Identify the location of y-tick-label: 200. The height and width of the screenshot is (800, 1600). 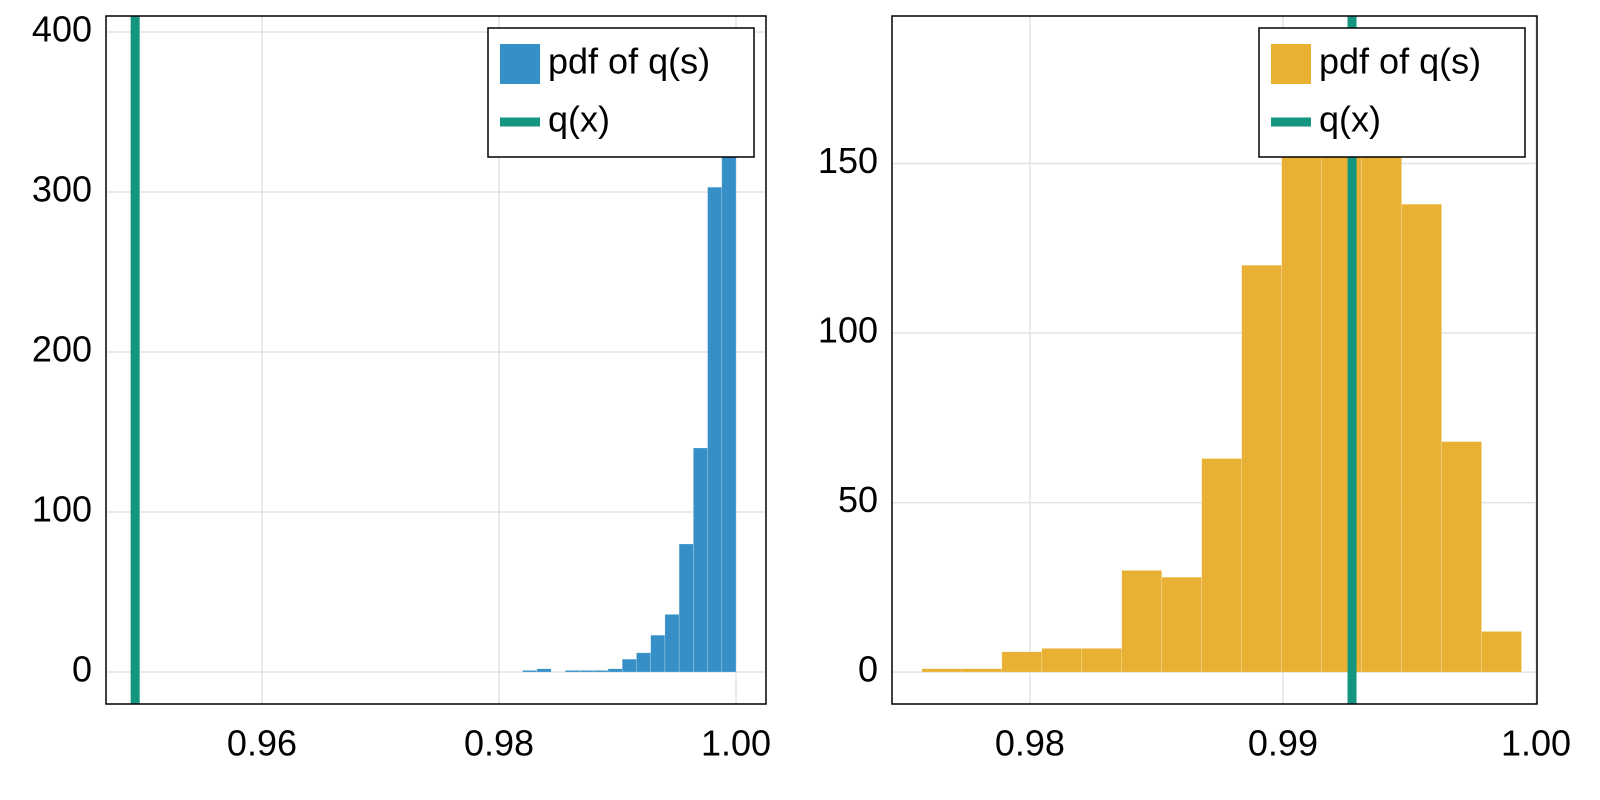
(62, 349).